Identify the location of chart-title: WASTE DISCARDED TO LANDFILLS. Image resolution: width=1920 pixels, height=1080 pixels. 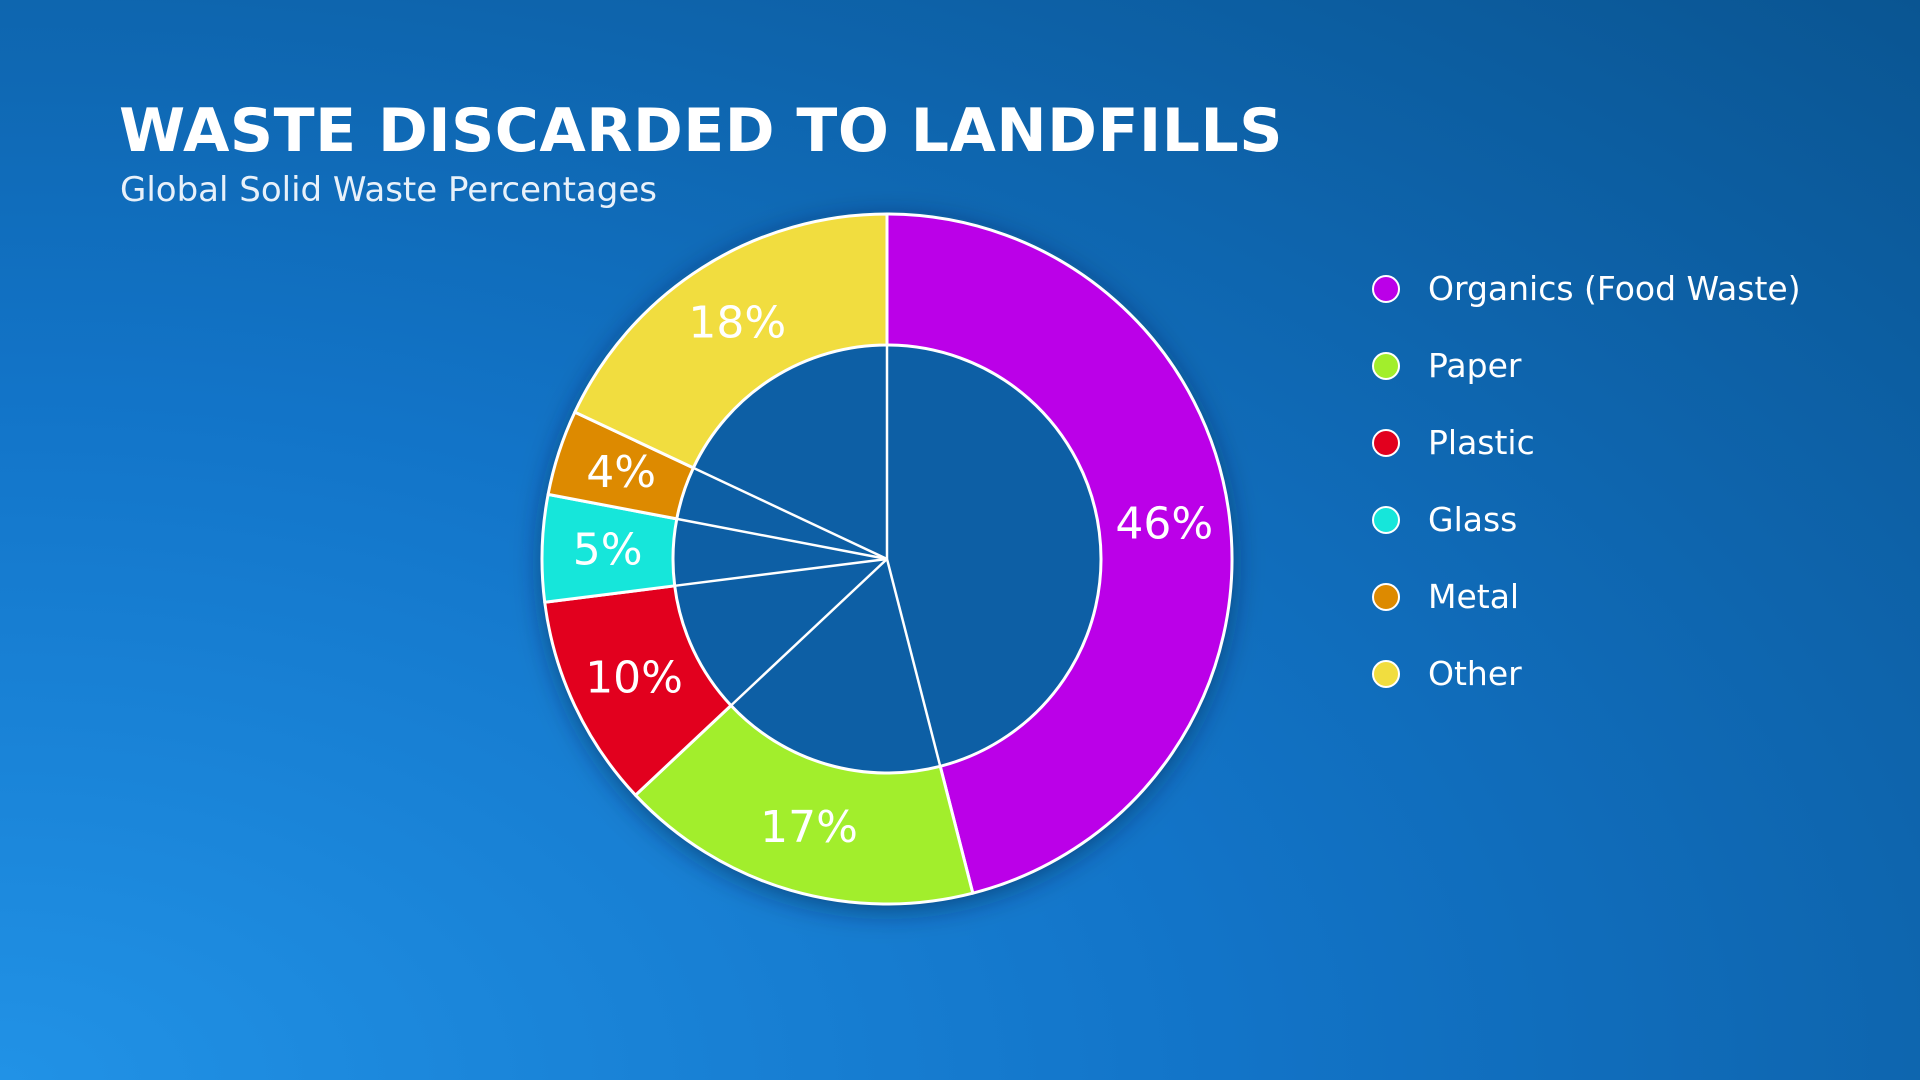
(701, 131).